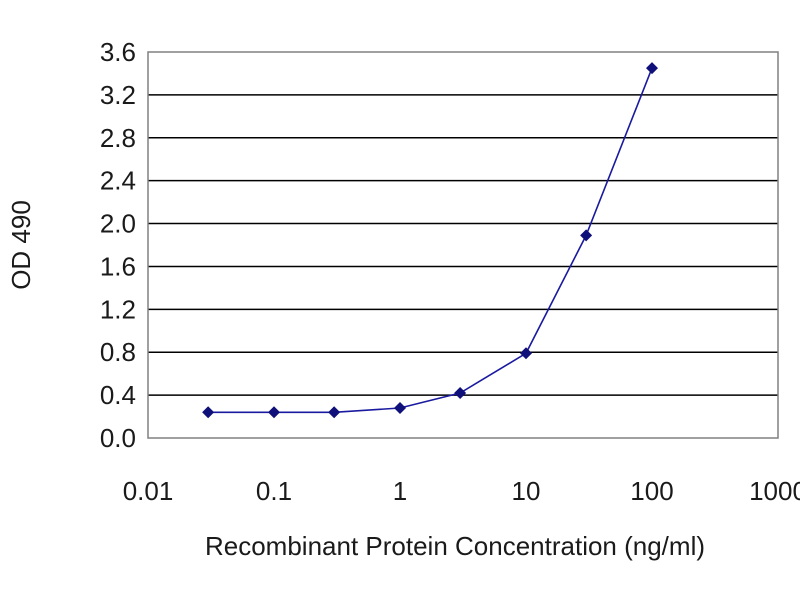  Describe the element at coordinates (118, 395) in the screenshot. I see `y-tick-label: 0.4` at that location.